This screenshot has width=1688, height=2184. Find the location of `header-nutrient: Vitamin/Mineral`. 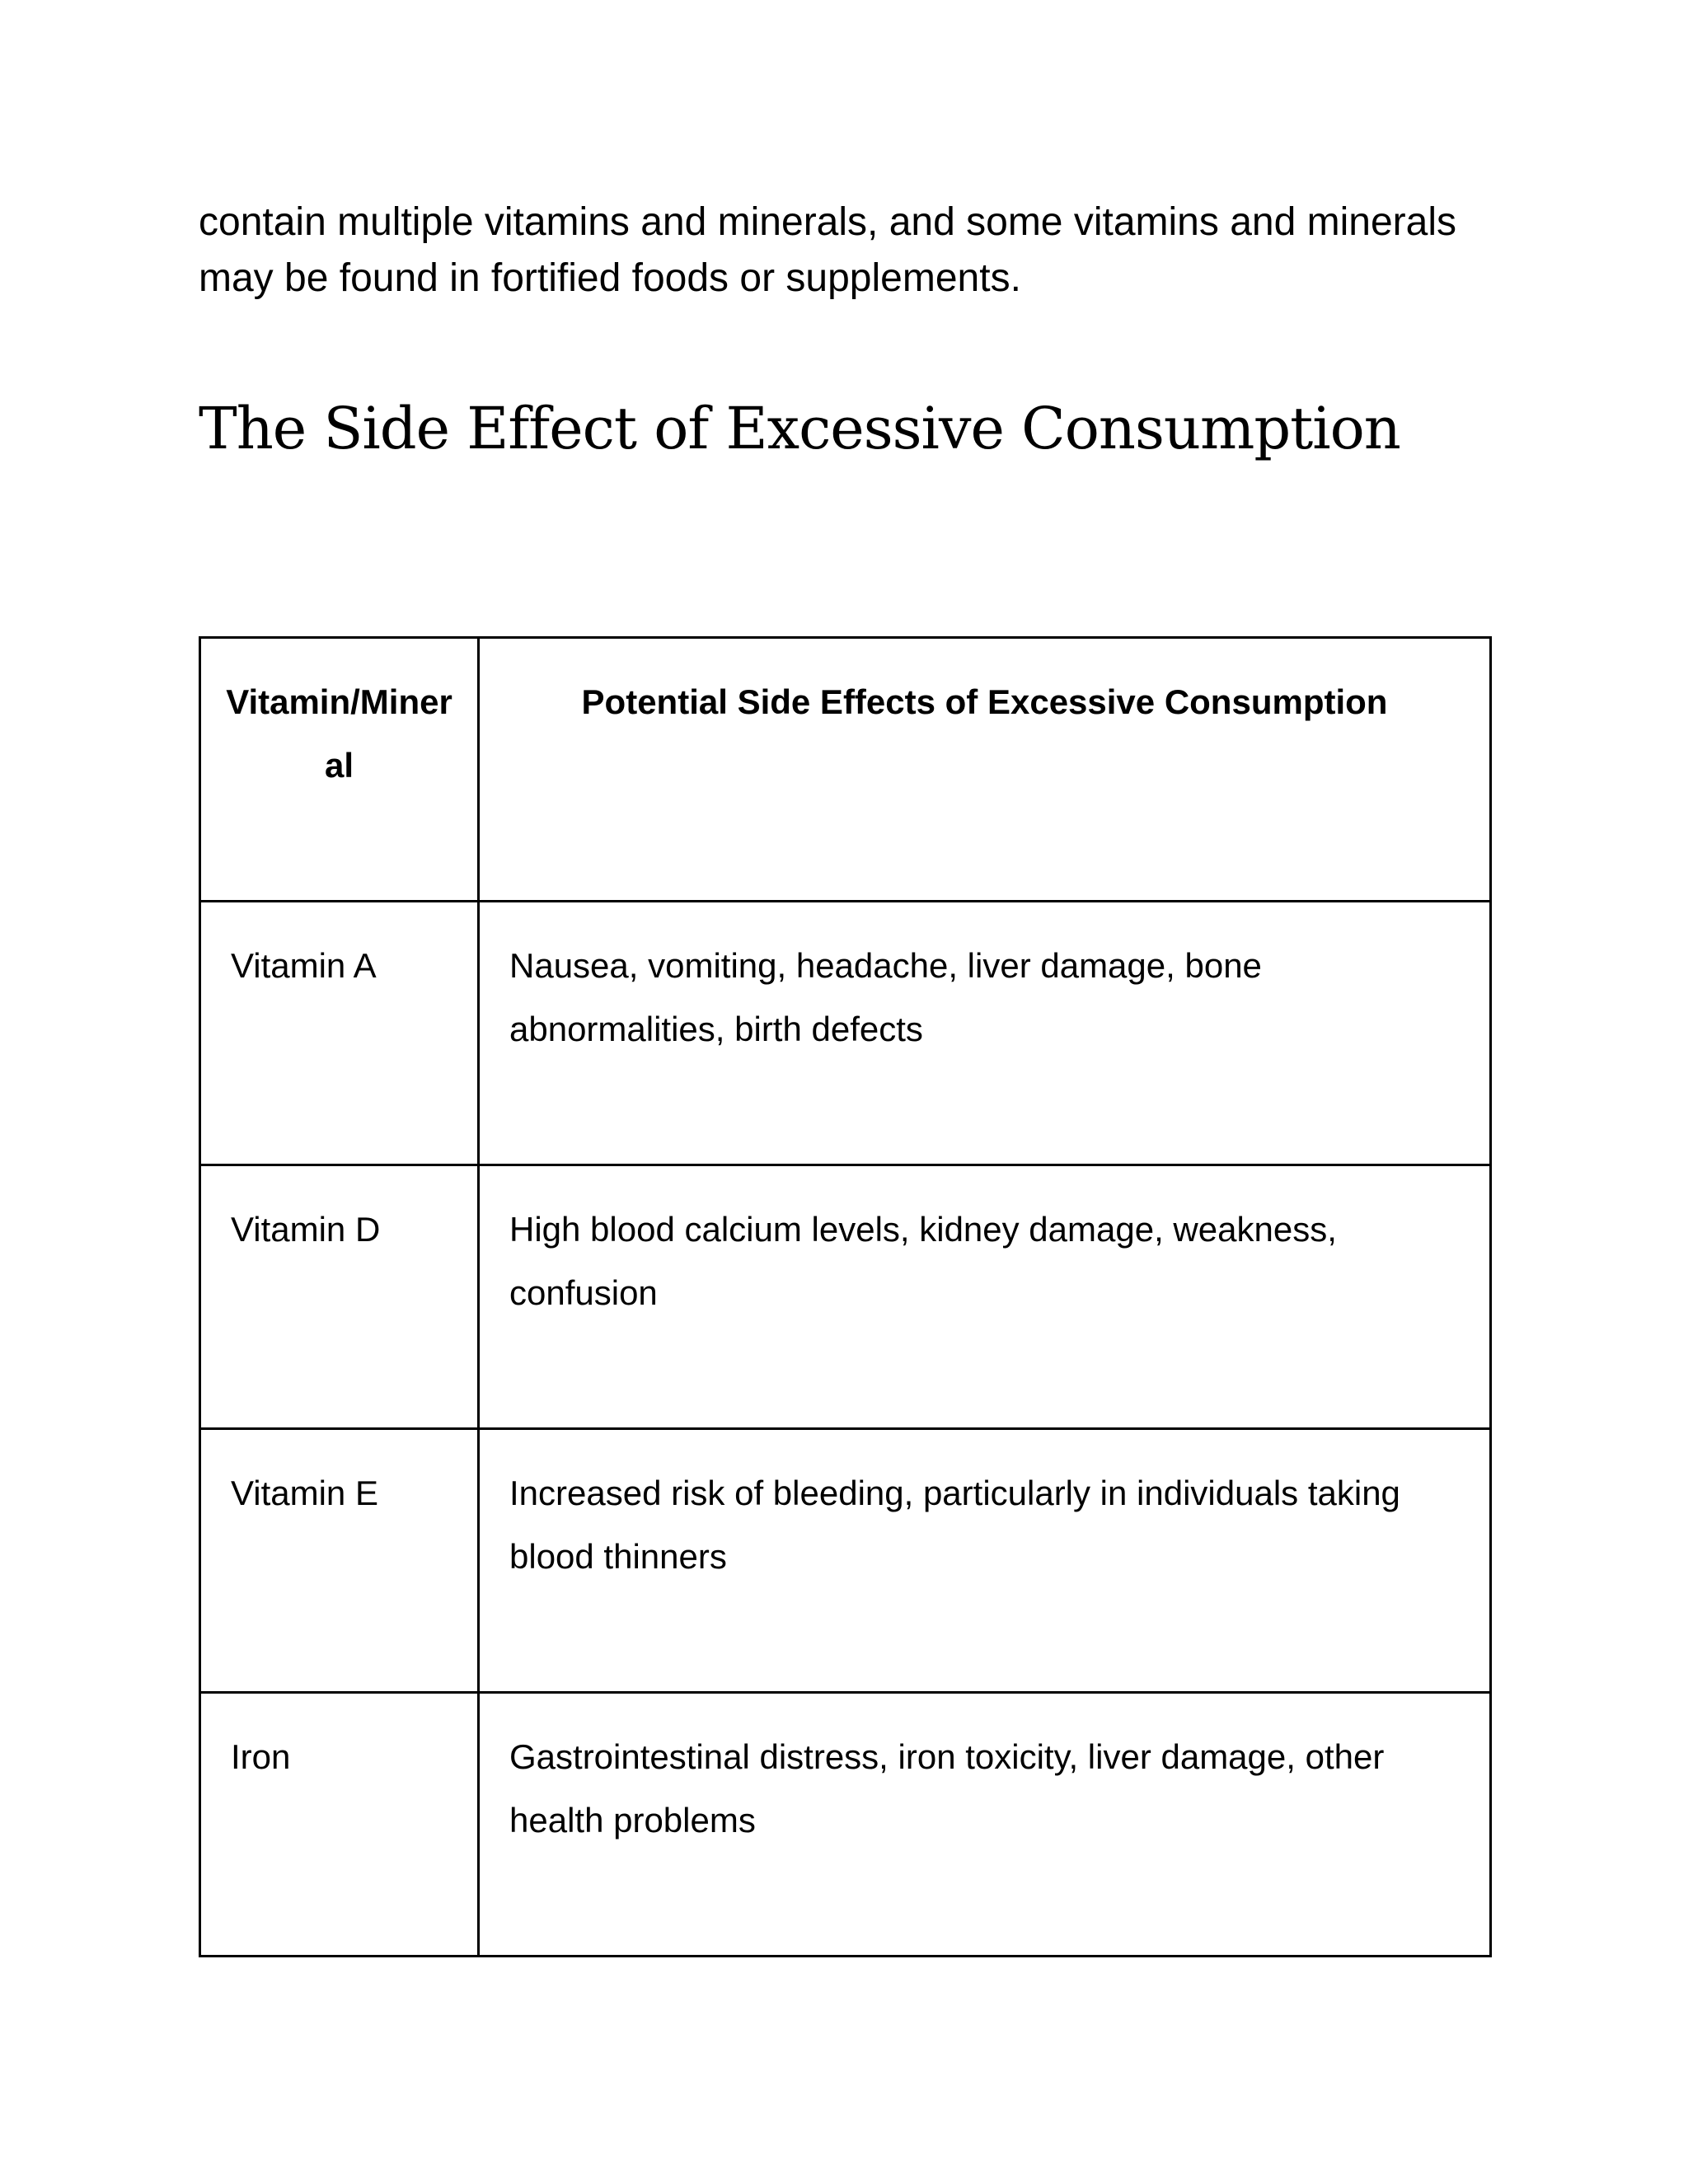

header-nutrient: Vitamin/Mineral is located at coordinates (339, 769).